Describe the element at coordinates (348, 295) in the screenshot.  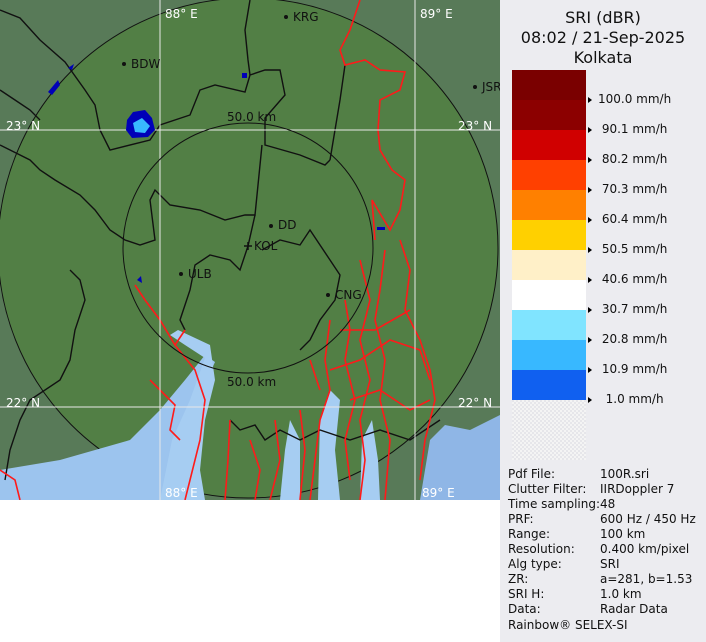
I see `city-cng: CNG` at that location.